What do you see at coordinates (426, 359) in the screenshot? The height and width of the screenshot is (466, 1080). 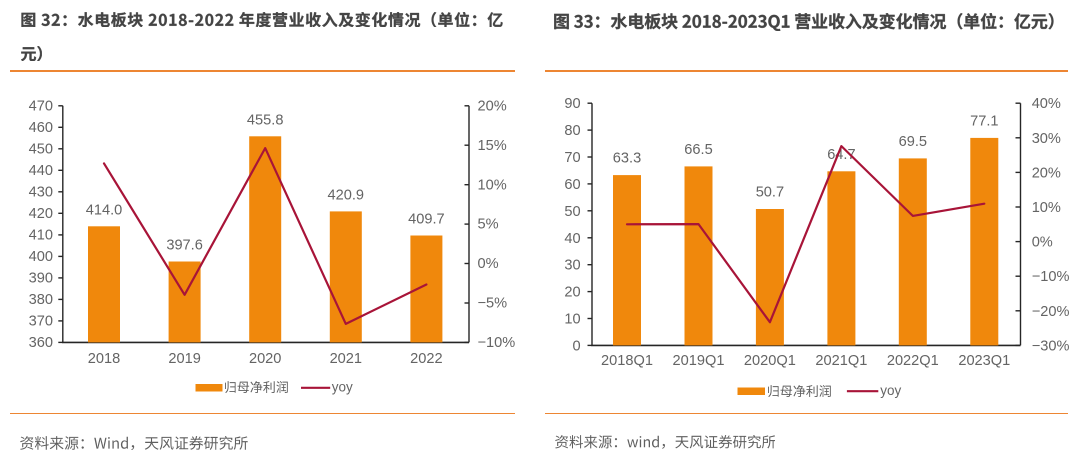 I see `svg-text: 2022` at bounding box center [426, 359].